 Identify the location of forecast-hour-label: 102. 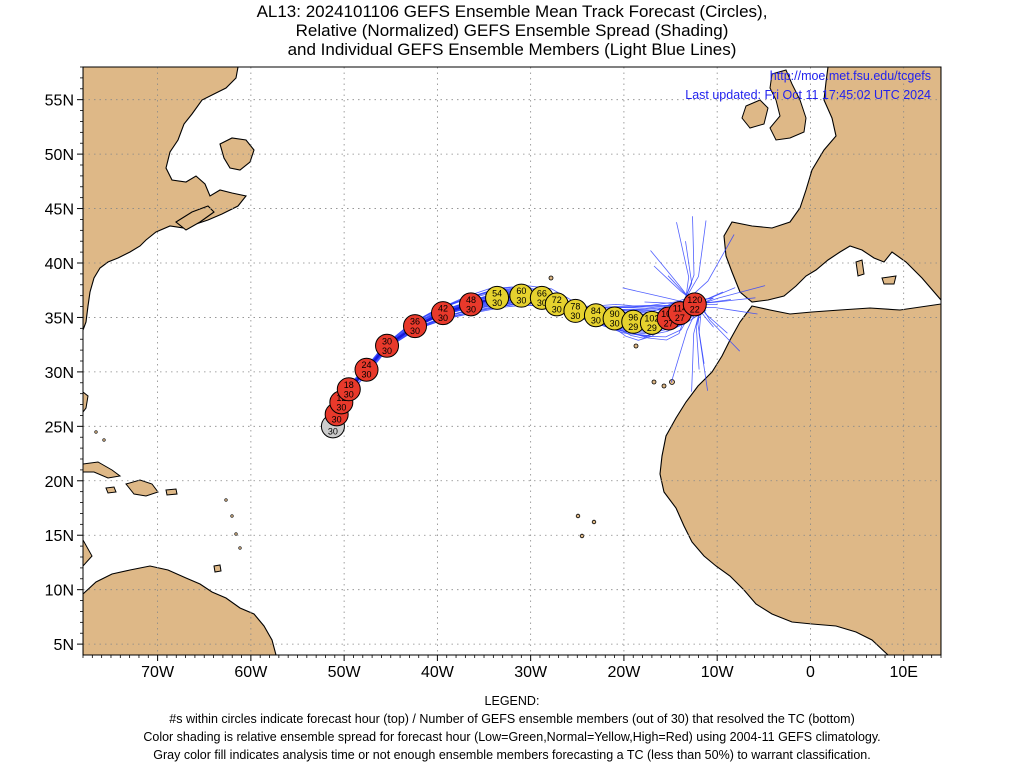
(651, 318).